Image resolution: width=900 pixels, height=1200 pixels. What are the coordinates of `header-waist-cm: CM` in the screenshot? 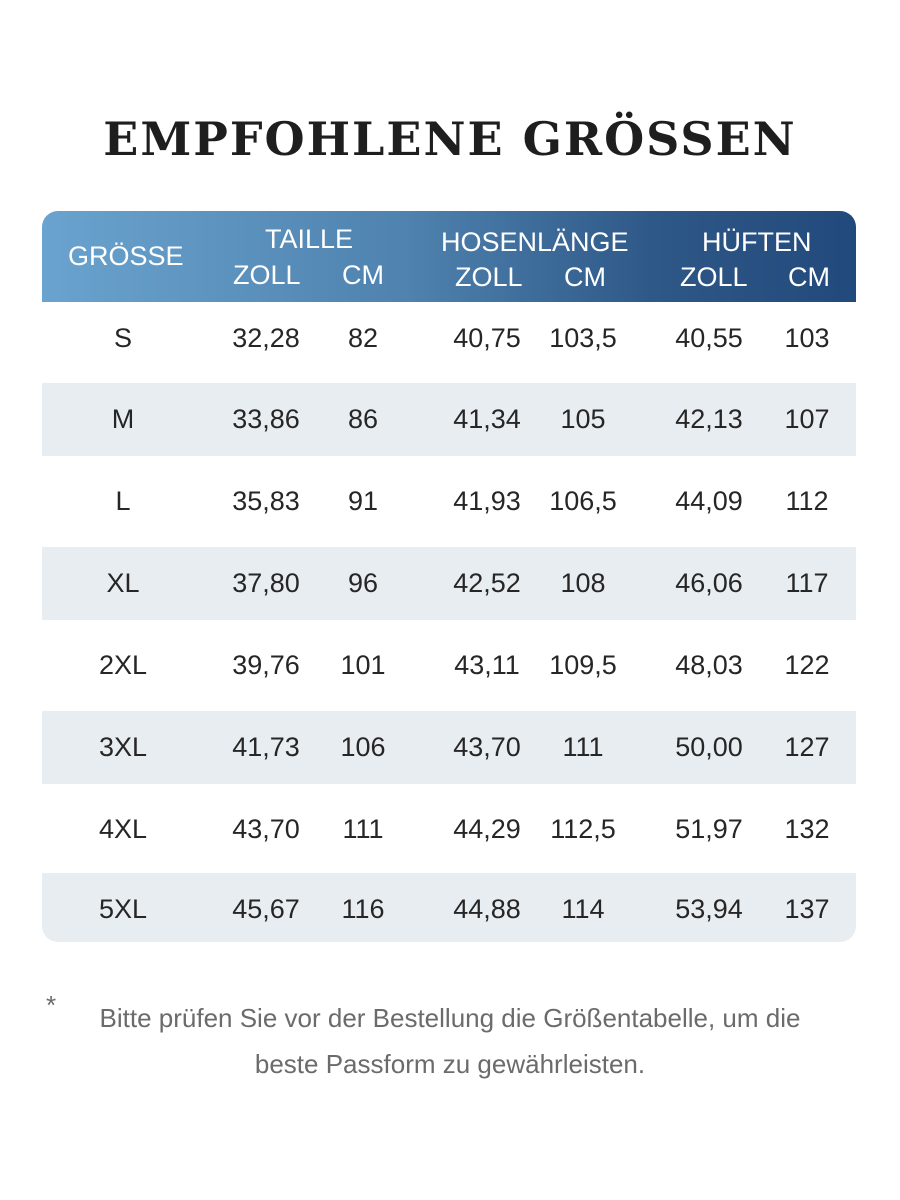 It's located at (363, 275).